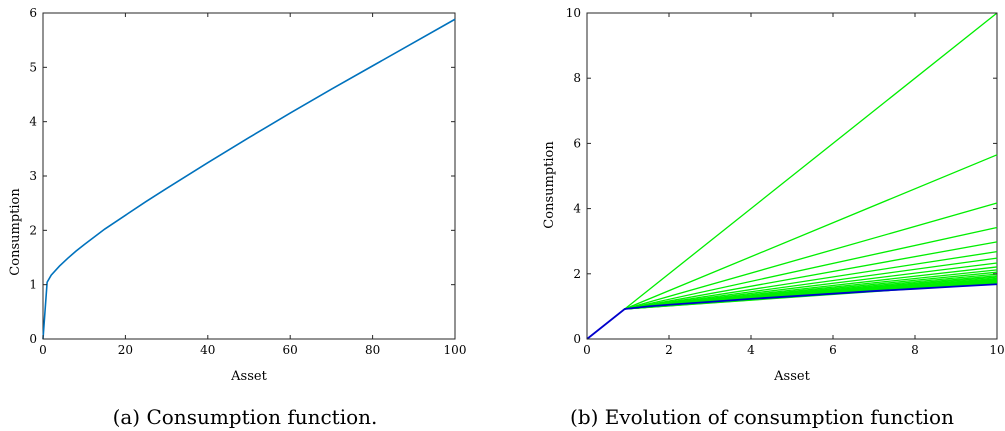 Image resolution: width=1005 pixels, height=431 pixels. What do you see at coordinates (577, 143) in the screenshot?
I see `panel-1-y-tick-label: 6` at bounding box center [577, 143].